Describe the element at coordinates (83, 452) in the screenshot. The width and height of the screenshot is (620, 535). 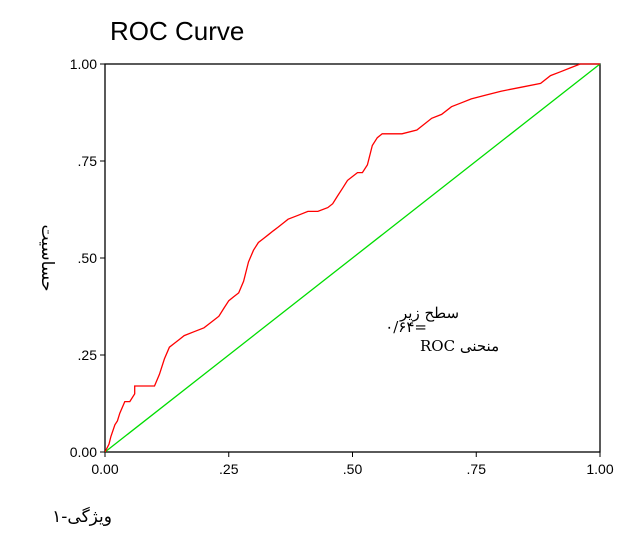
I see `y-tick-label: 0.00` at that location.